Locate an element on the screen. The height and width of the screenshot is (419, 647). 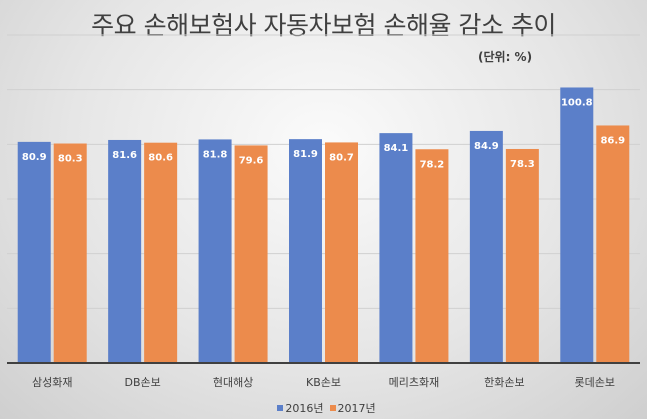
data-label: 79.6 is located at coordinates (251, 160).